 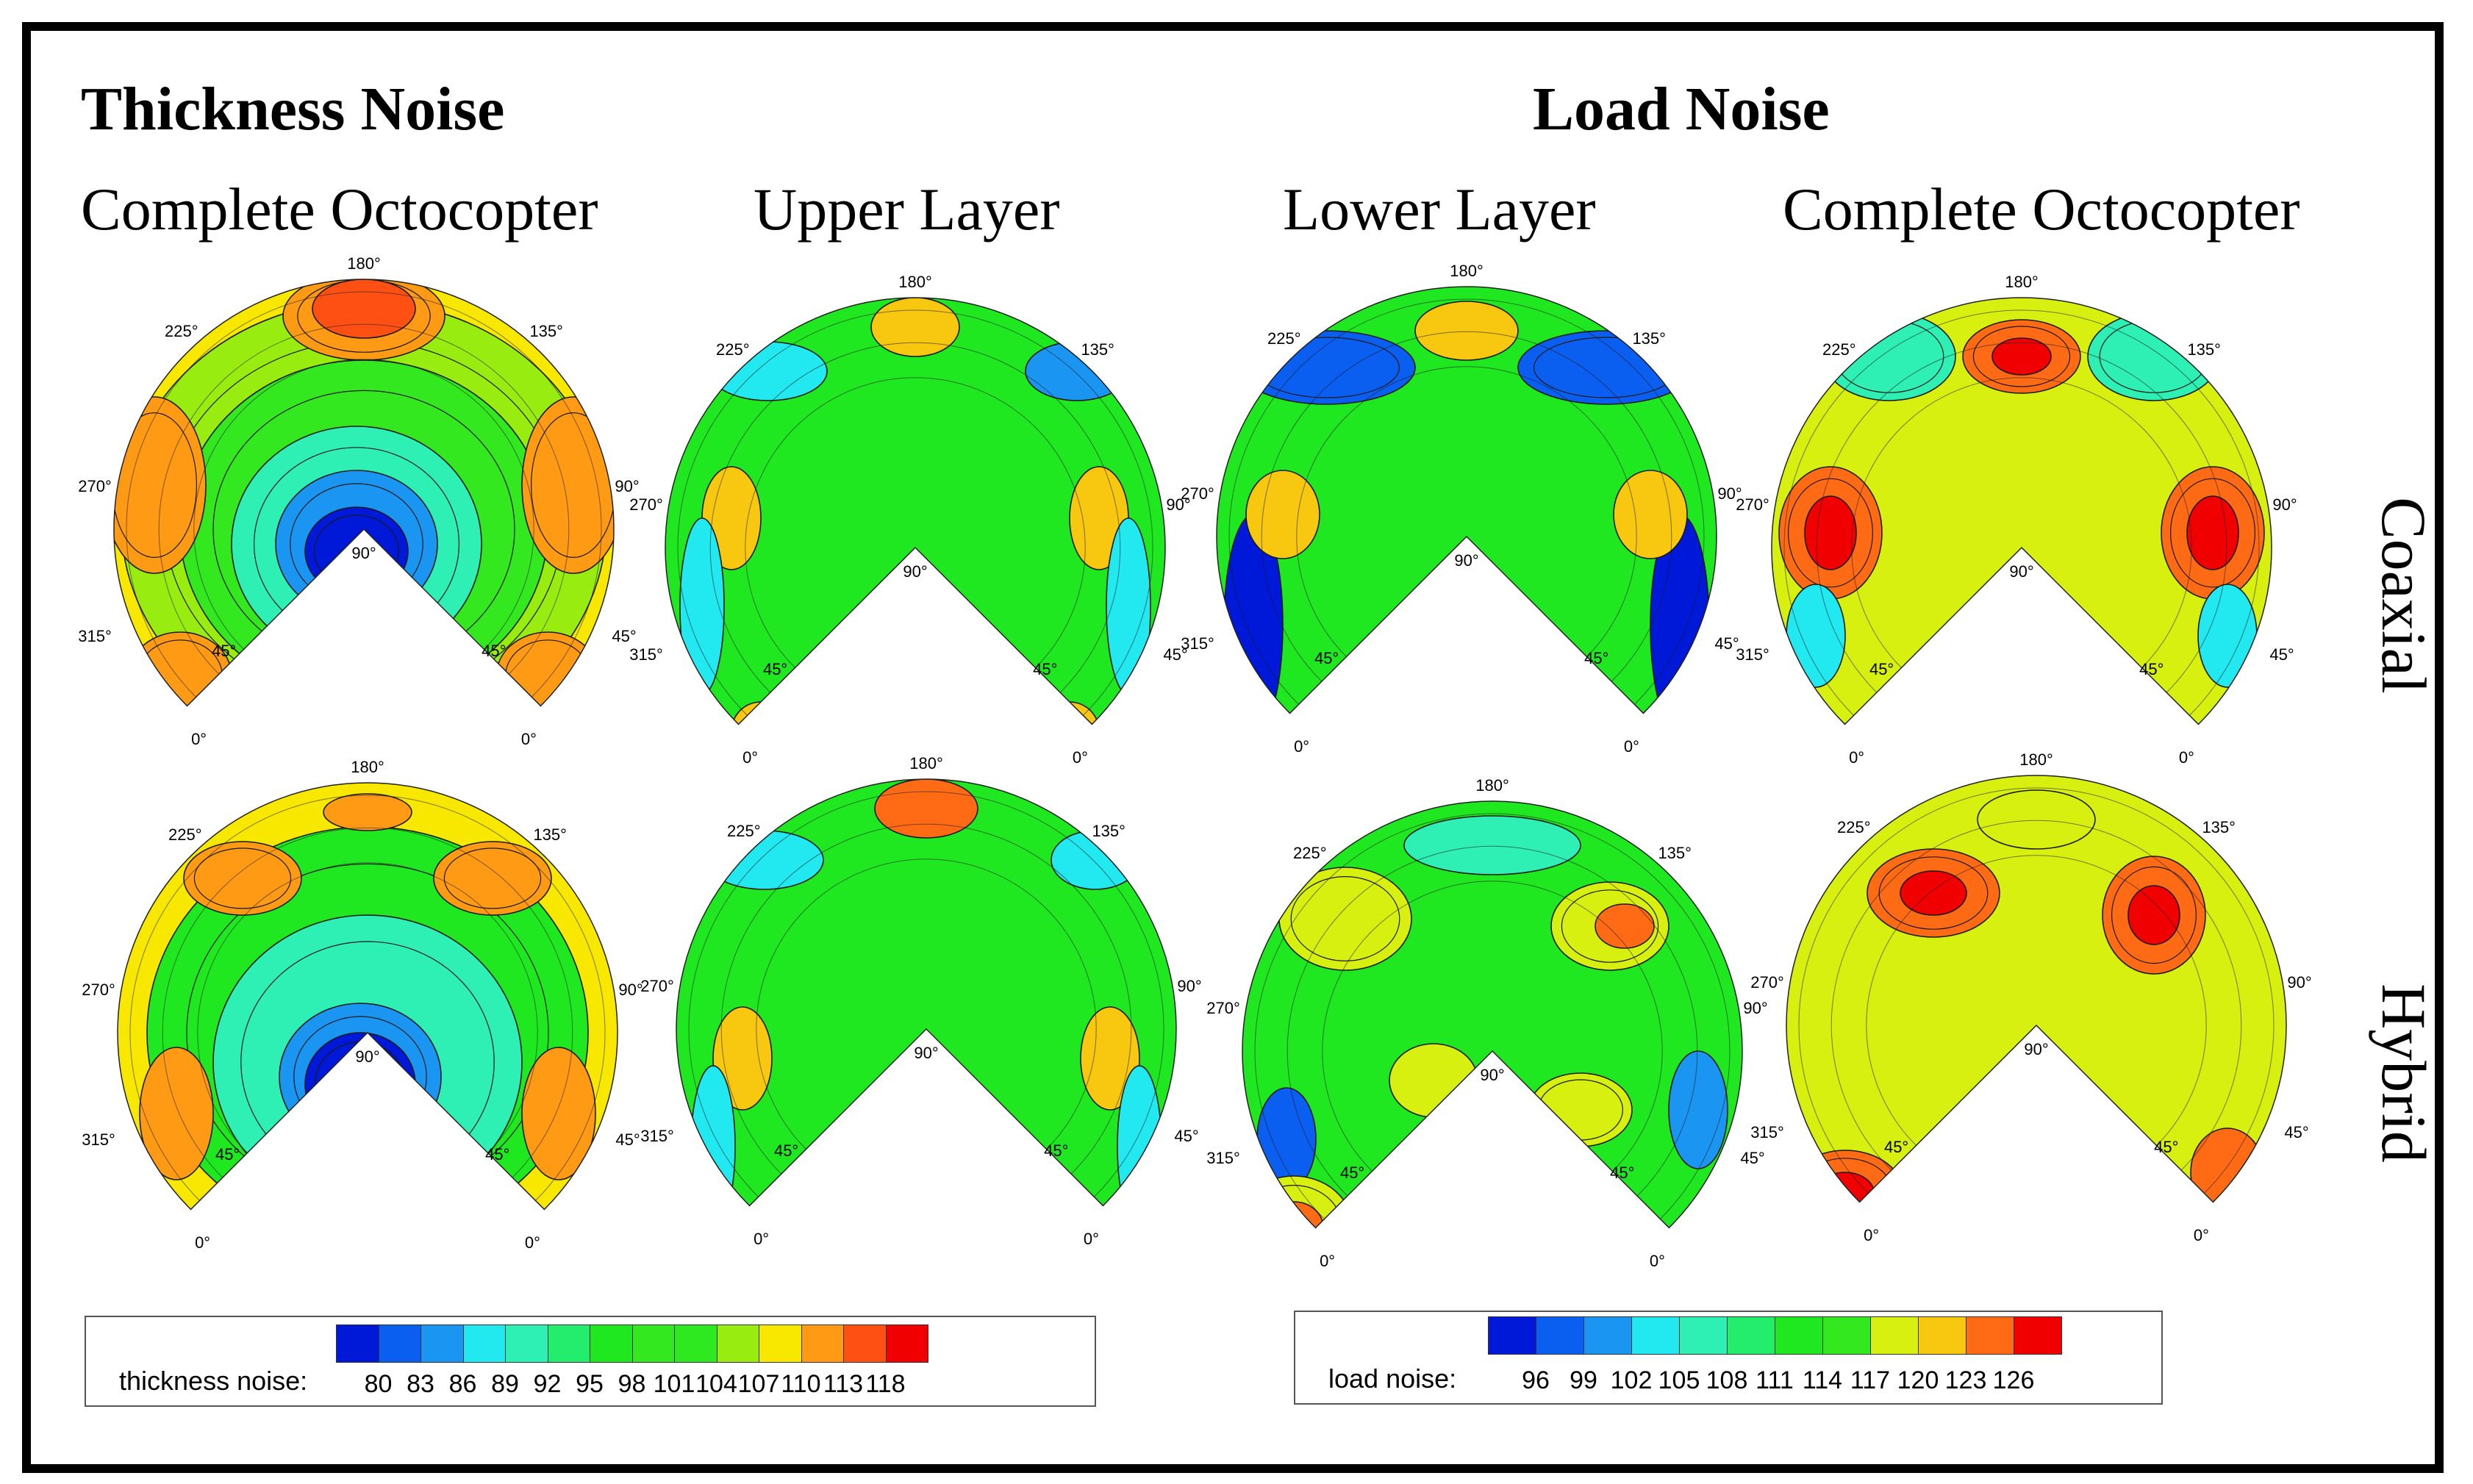 I want to click on column-header-2: Upper Layer, so click(x=907, y=210).